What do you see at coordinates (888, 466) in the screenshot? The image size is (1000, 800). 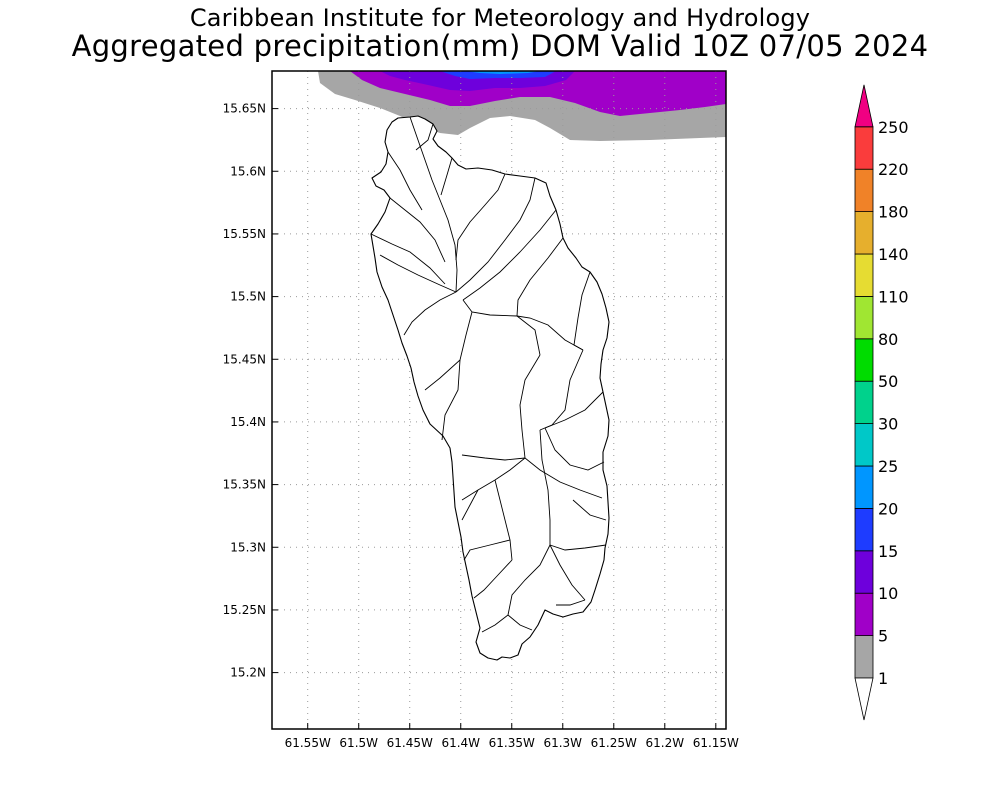 I see `colorbar-label: 25` at bounding box center [888, 466].